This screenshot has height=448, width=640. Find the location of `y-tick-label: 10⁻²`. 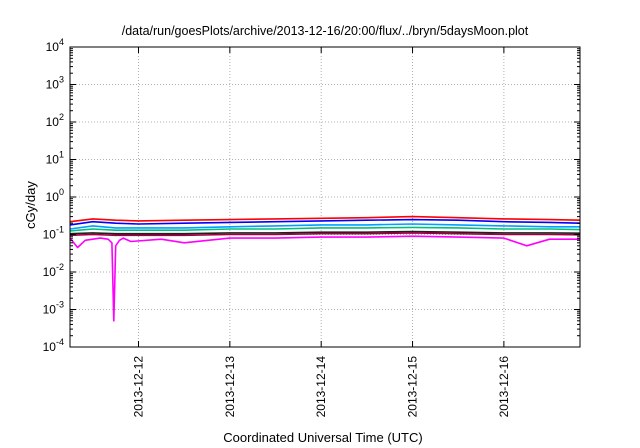

y-tick-label: 10⁻² is located at coordinates (53, 270).